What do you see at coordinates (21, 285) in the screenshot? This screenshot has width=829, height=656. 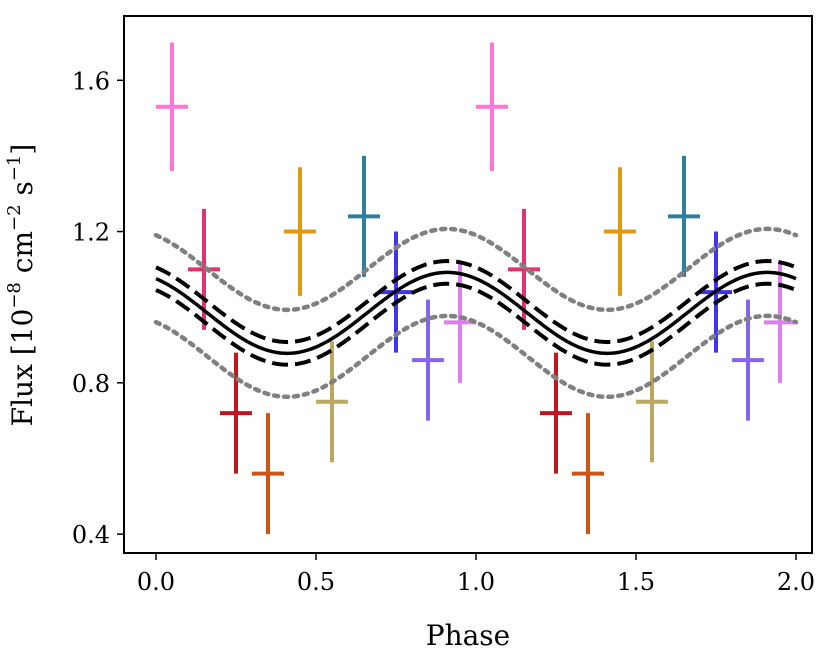 I see `y-axis-label: Flux [10−8 cm−2 s−1]` at bounding box center [21, 285].